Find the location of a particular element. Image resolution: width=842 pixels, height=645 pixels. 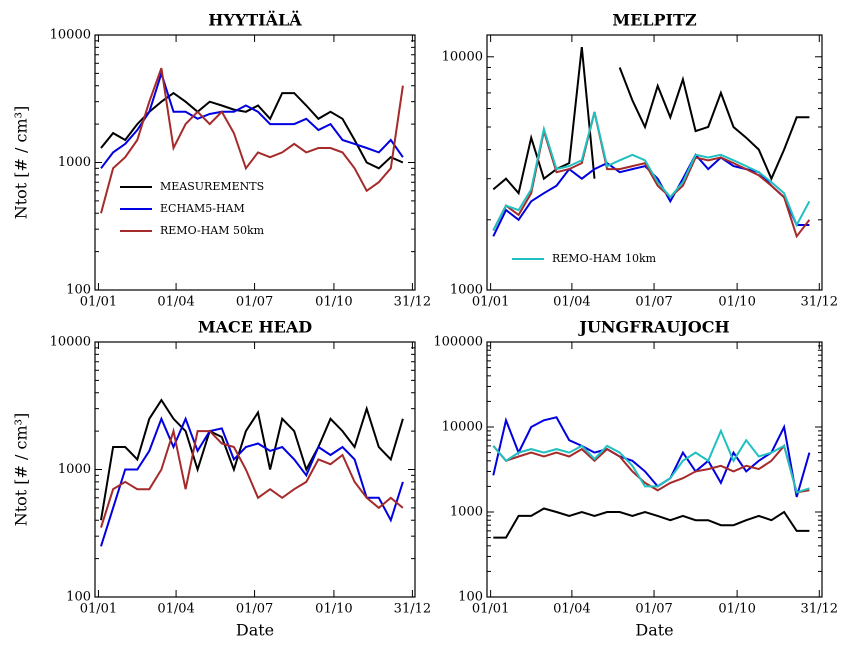

panel-title: HYYTIÄLÄ is located at coordinates (255, 20).